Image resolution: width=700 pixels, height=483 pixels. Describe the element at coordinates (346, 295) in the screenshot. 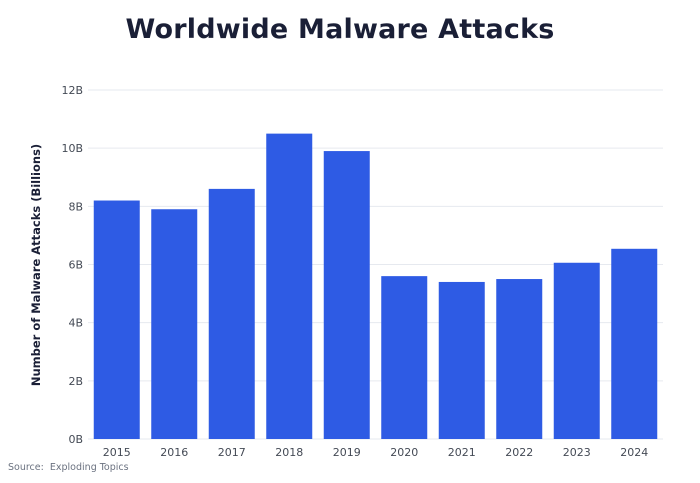

I see `bar-2019` at that location.